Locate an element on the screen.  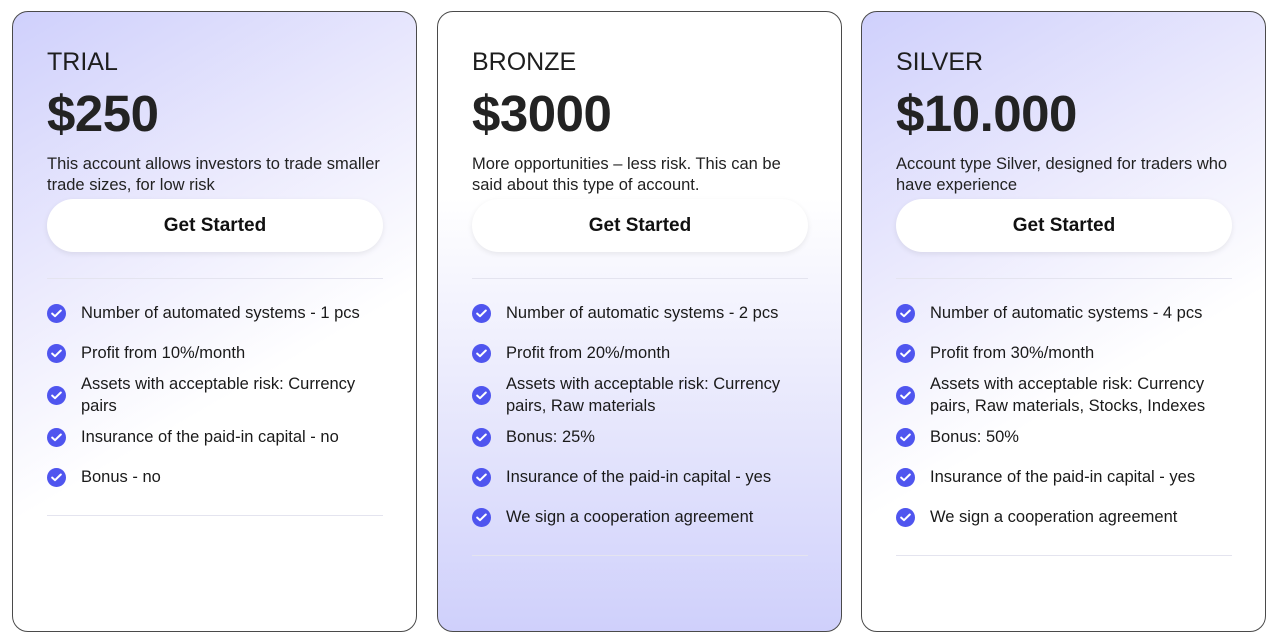
feature-text: Profit from 20%/month is located at coordinates (588, 353).